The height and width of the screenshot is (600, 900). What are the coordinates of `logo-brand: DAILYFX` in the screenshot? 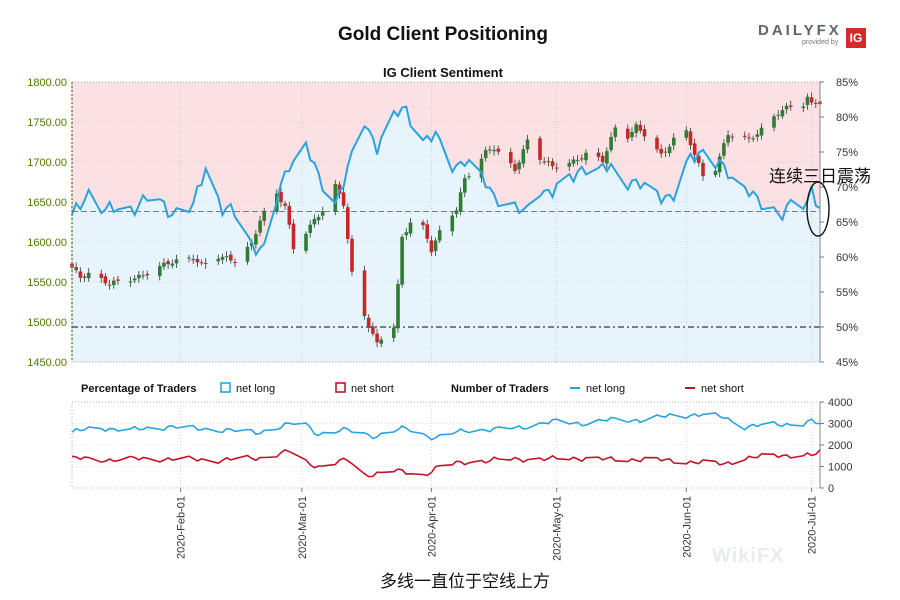 It's located at (800, 30).